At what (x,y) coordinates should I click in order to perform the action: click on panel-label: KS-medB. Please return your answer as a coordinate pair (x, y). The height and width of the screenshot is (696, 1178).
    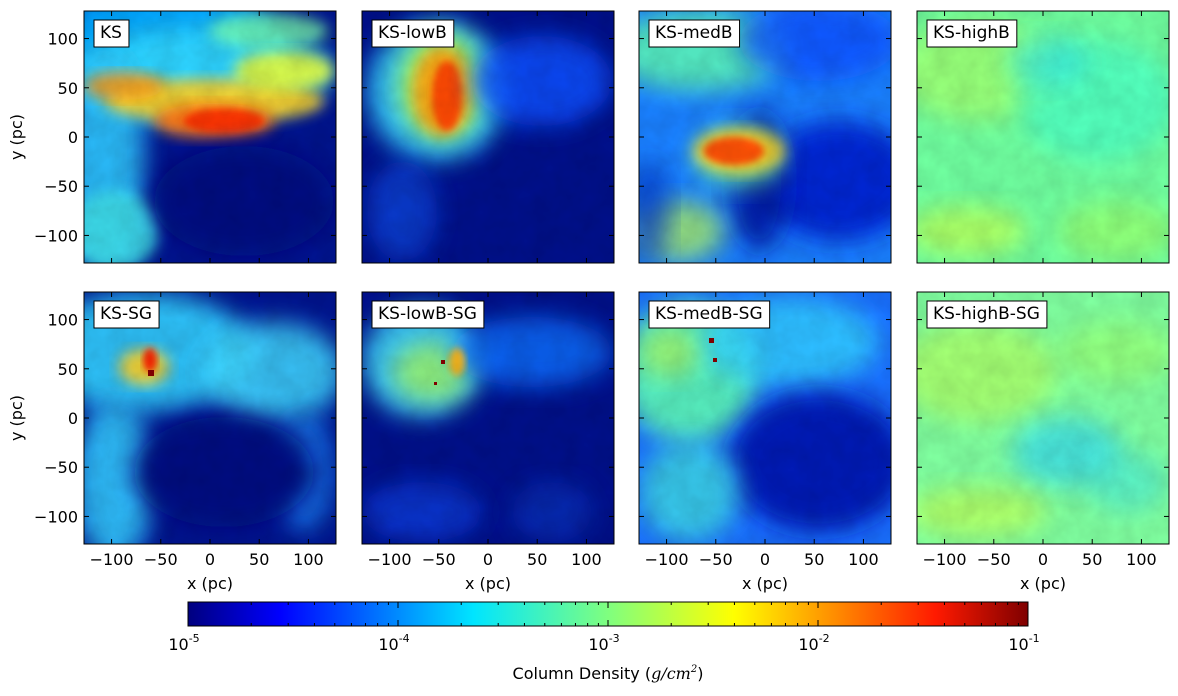
    Looking at the image, I should click on (694, 33).